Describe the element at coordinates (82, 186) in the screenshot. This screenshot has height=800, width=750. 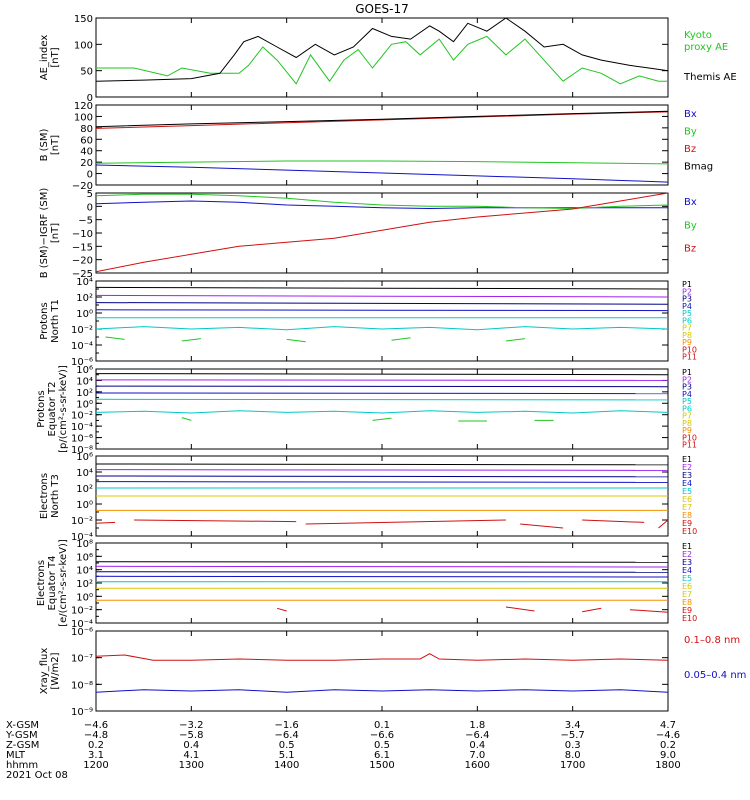
I see `y-tick-label-bsm: −20` at that location.